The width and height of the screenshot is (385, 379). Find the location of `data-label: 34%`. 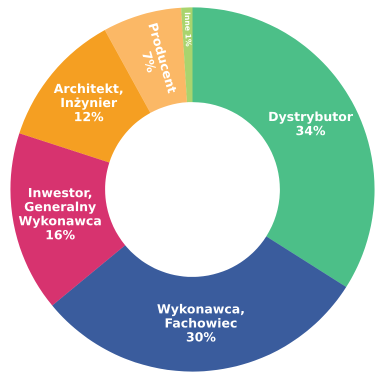

data-label: 34% is located at coordinates (311, 131).